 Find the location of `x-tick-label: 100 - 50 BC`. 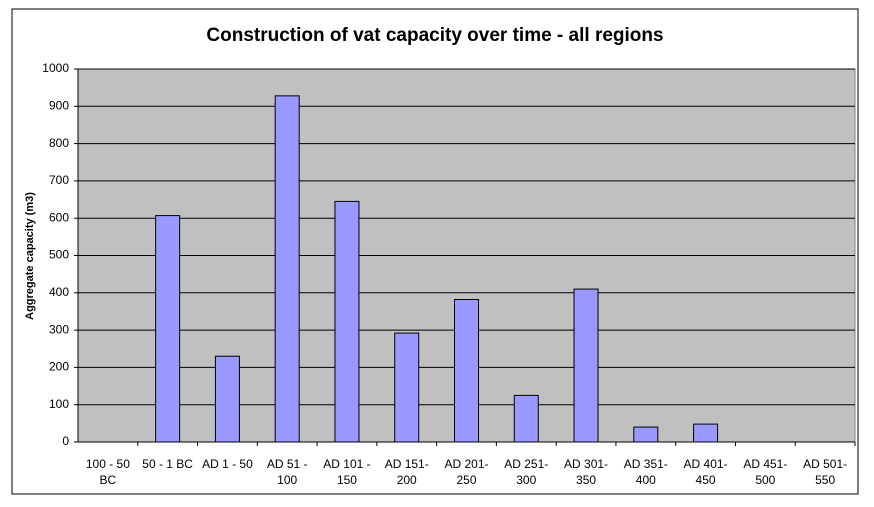

x-tick-label: 100 - 50 BC is located at coordinates (107, 472).